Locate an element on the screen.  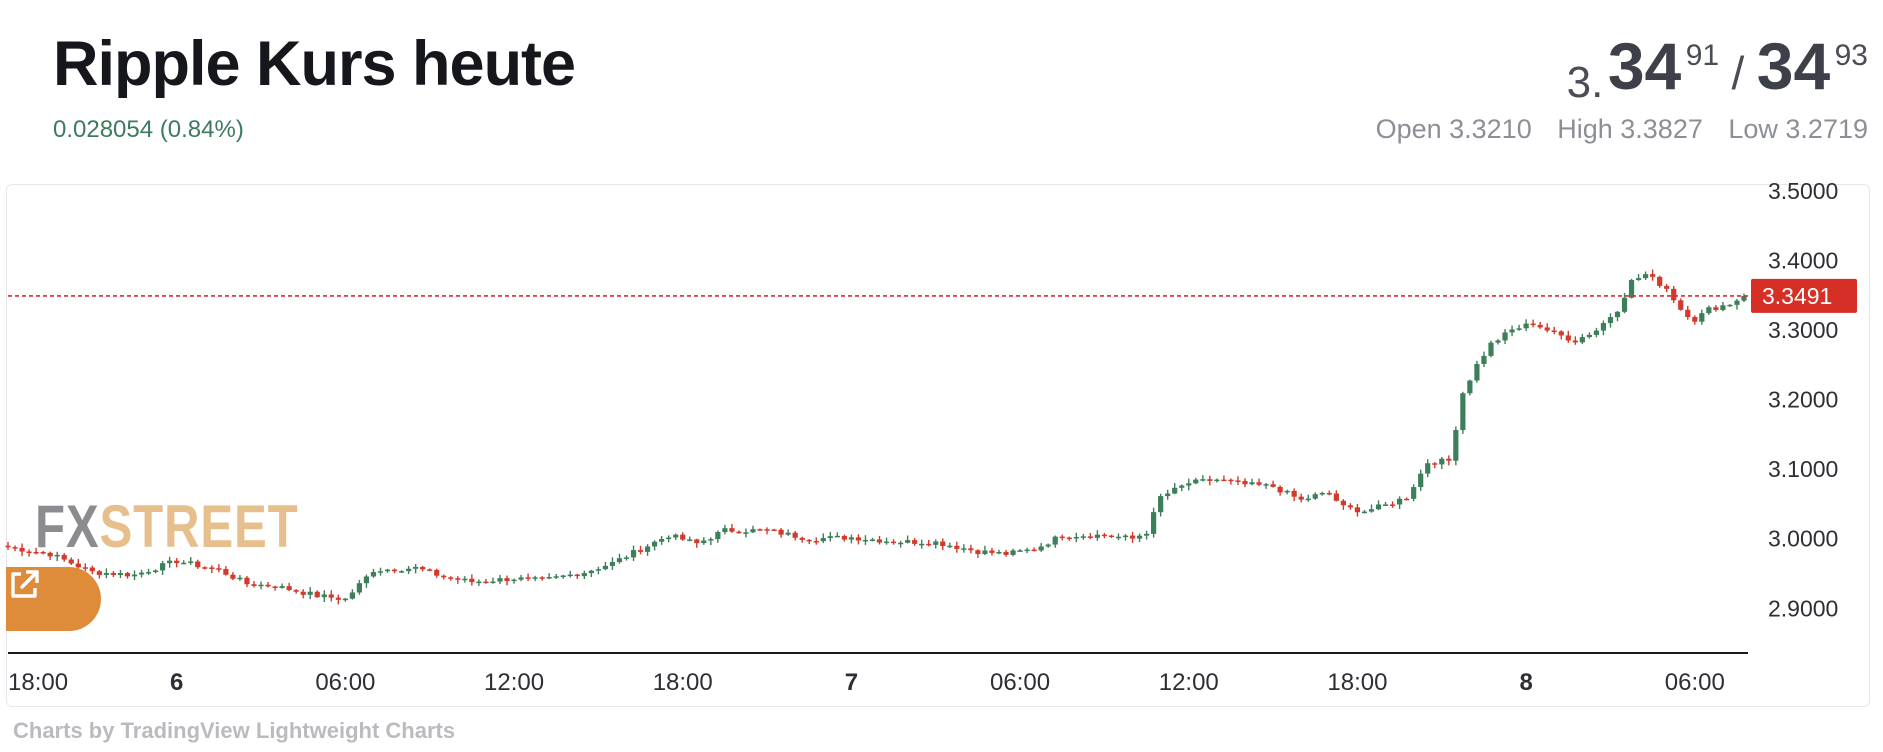
current-price-label: 3.3491 is located at coordinates (1797, 296).